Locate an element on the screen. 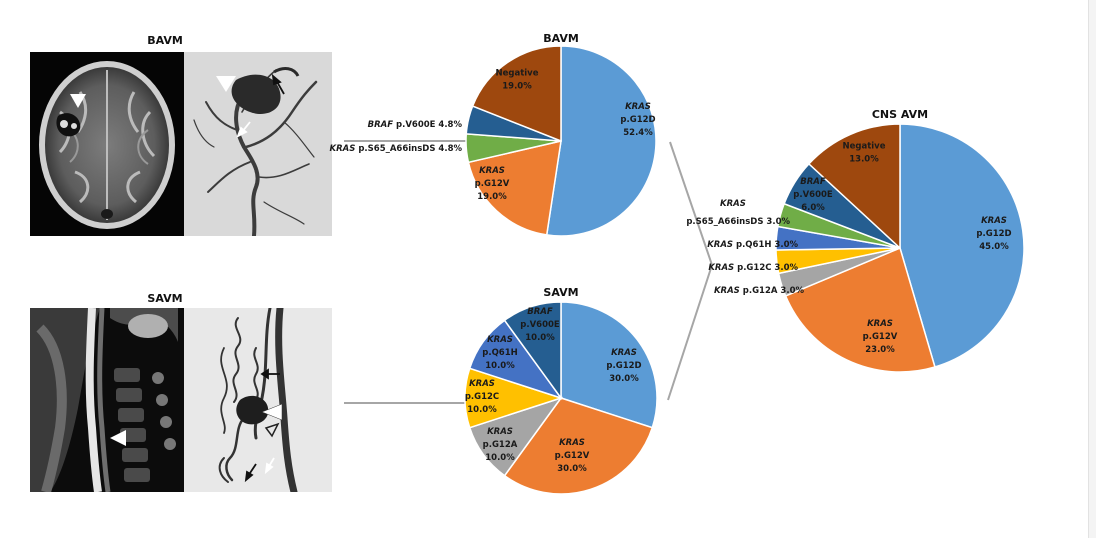  chart-title: BAVM is located at coordinates (561, 38).